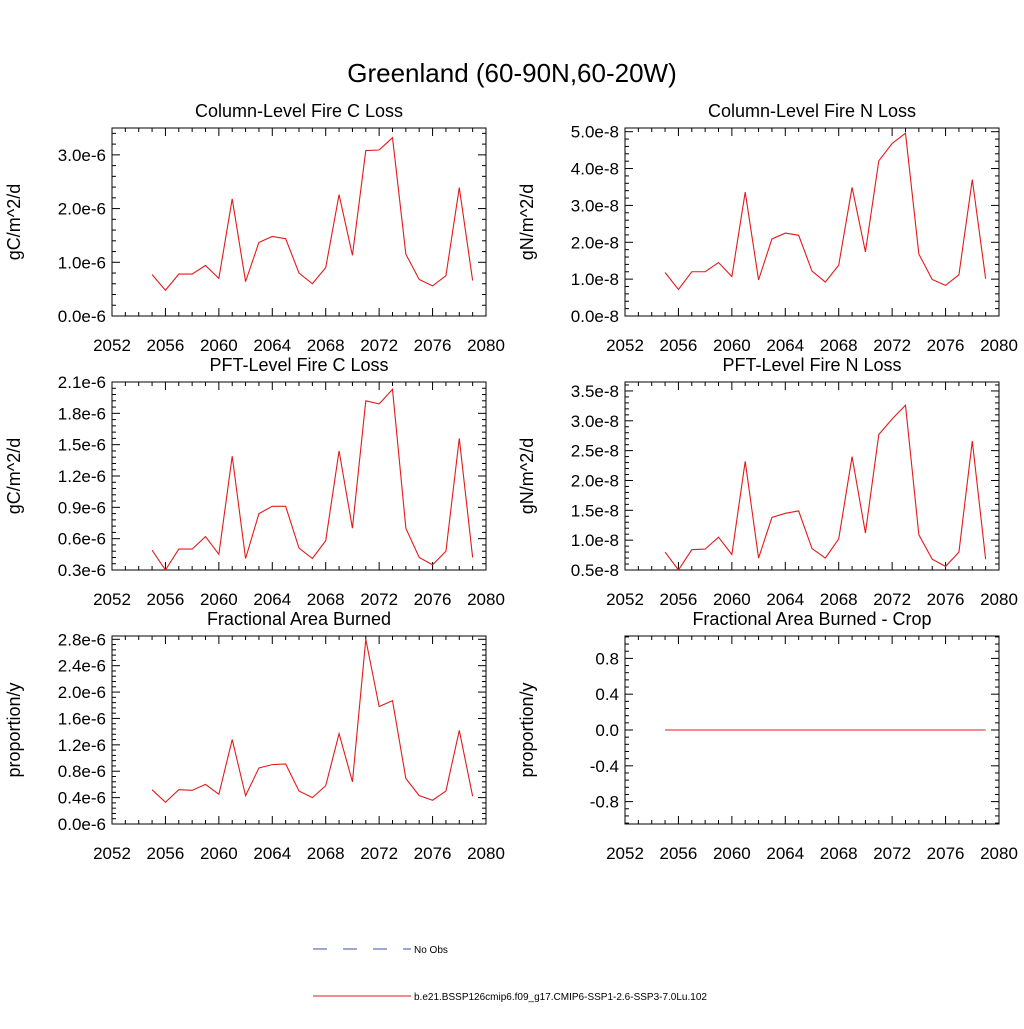  What do you see at coordinates (82, 570) in the screenshot?
I see `y-tick-label: 0.3e-6` at bounding box center [82, 570].